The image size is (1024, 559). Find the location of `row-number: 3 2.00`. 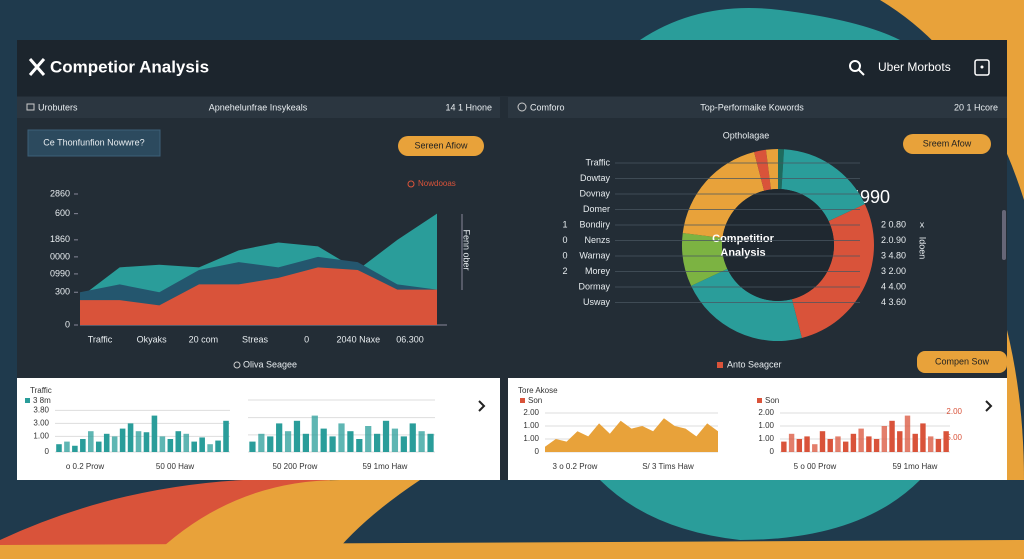

row-number: 3 2.00 is located at coordinates (893, 271).